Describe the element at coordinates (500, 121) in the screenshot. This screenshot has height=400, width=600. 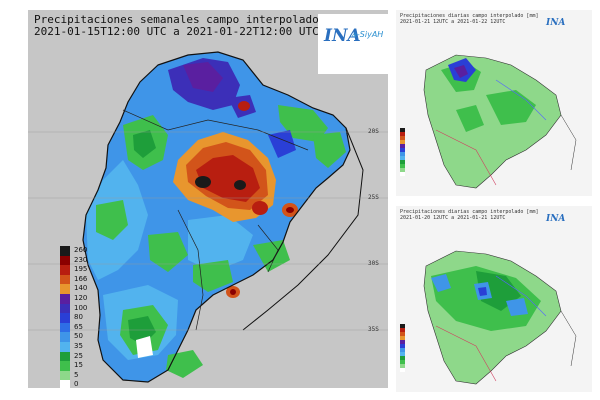
I see `daily-map-top-svg` at that location.